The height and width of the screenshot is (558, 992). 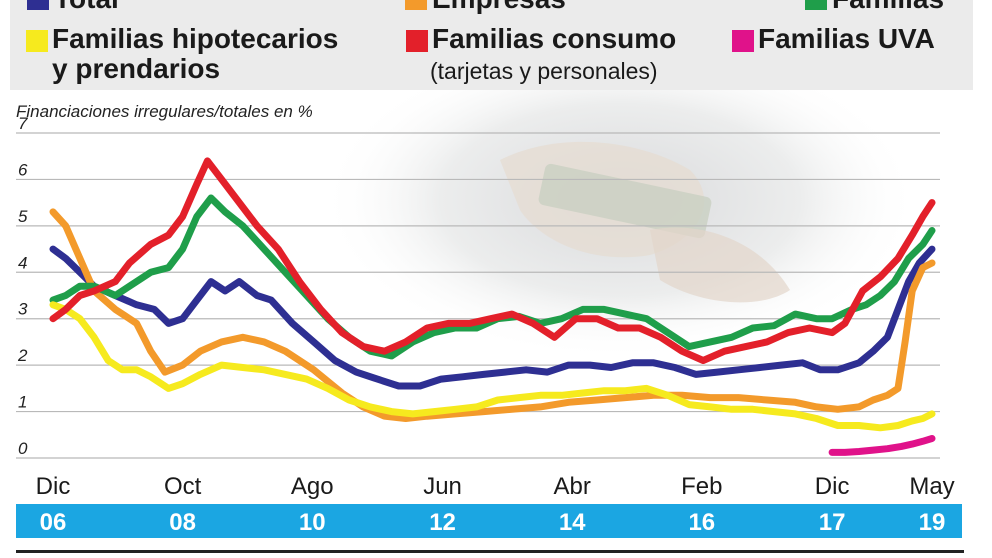 What do you see at coordinates (136, 68) in the screenshot?
I see `legend-label-hipotecarios-2: y prendarios` at bounding box center [136, 68].